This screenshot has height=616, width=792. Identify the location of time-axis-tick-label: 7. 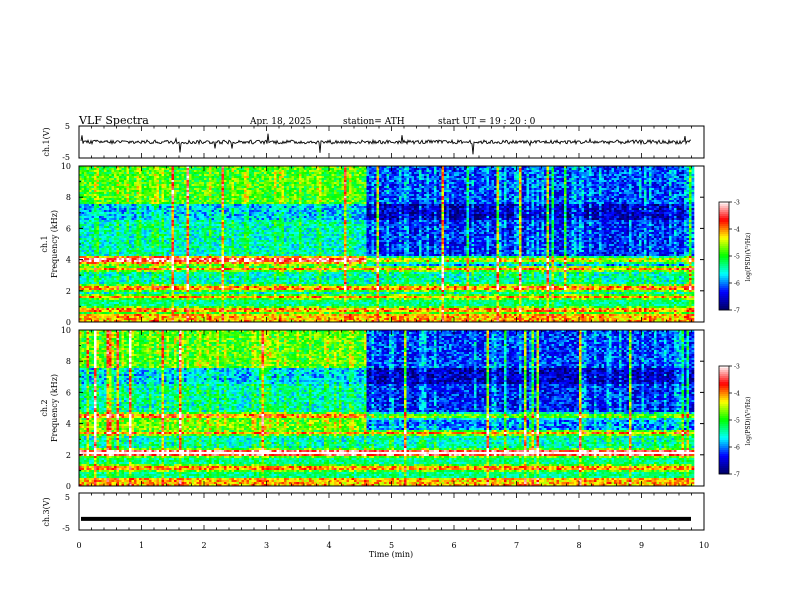
(516, 545).